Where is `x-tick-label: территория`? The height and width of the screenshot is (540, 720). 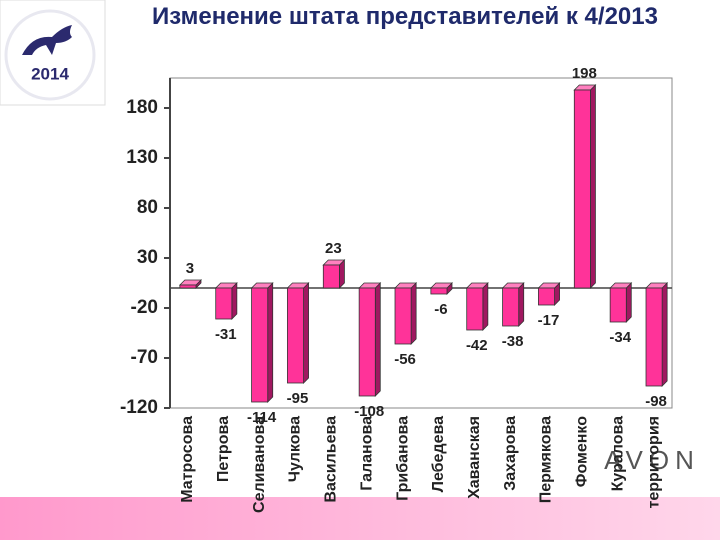
x-tick-label: территория is located at coordinates (653, 462).